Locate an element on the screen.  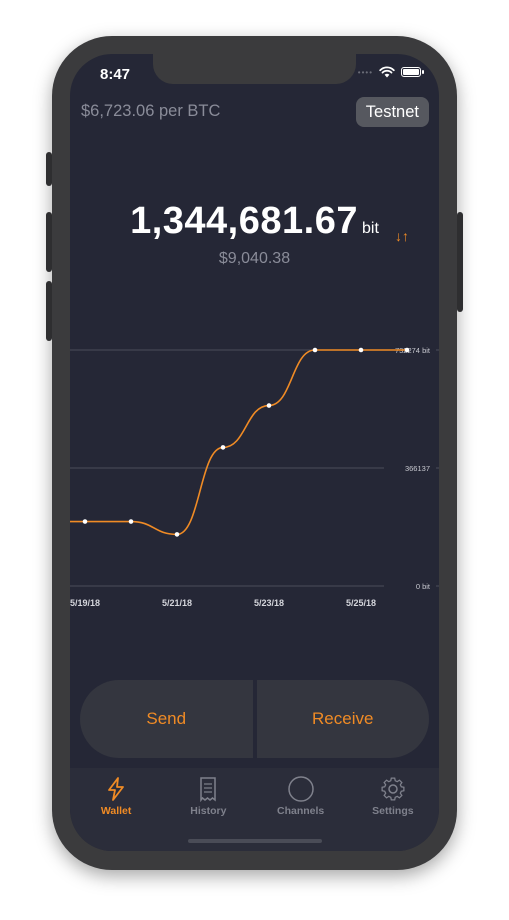
gear-icon is located at coordinates (393, 789).